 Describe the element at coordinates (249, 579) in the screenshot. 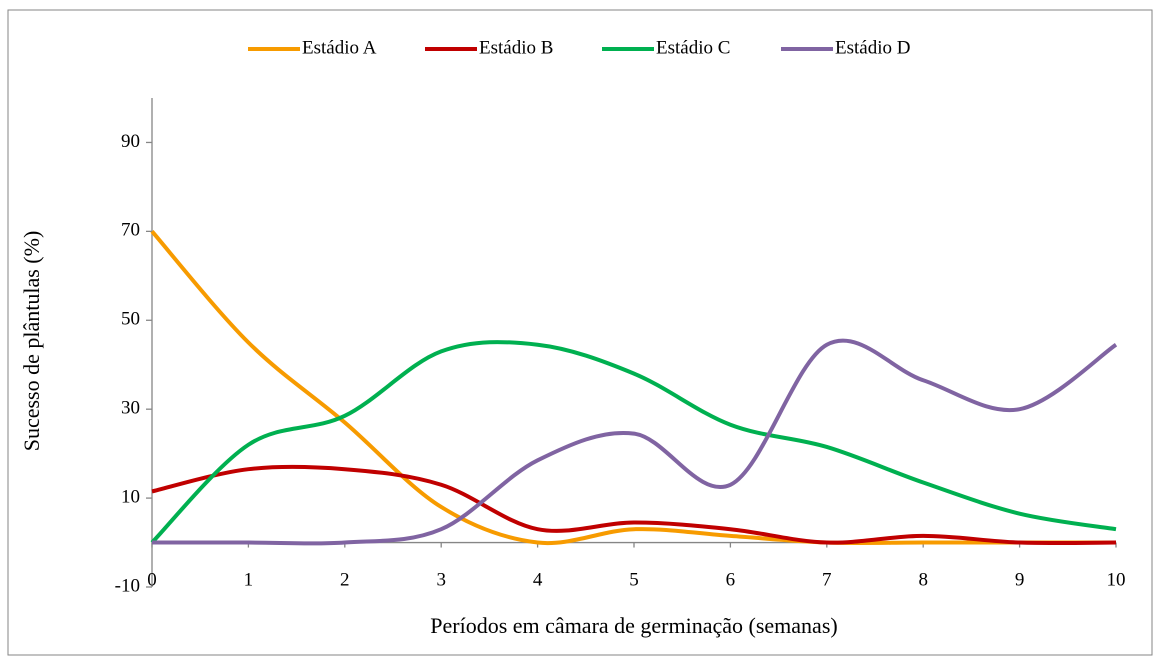

I see `x-tick-label: 1` at that location.